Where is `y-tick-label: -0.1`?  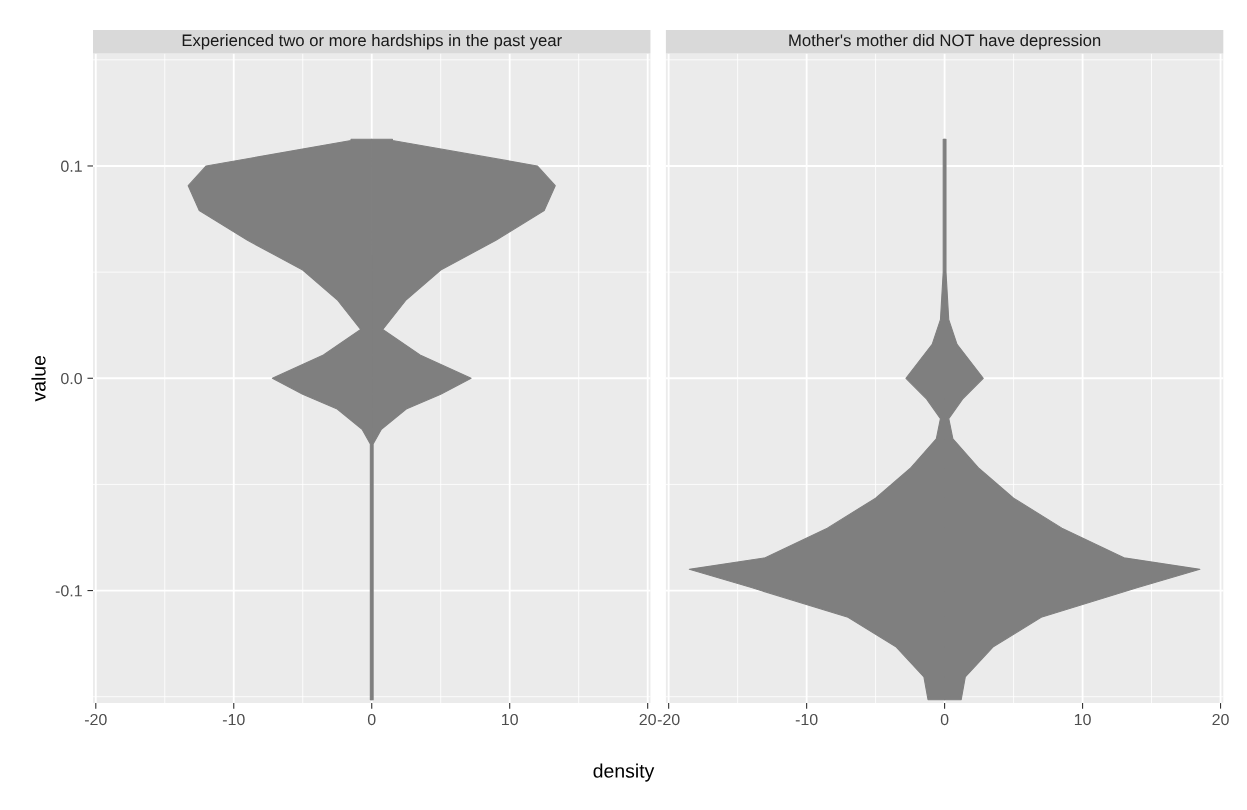 y-tick-label: -0.1 is located at coordinates (68, 591).